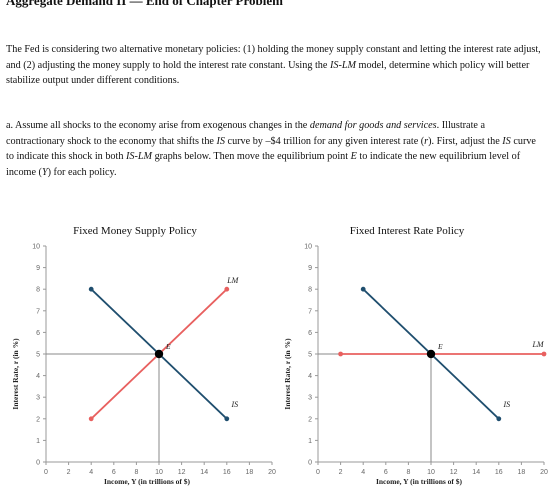 The image size is (552, 504). I want to click on chart-title: Fixed Interest Rate Policy, so click(407, 231).